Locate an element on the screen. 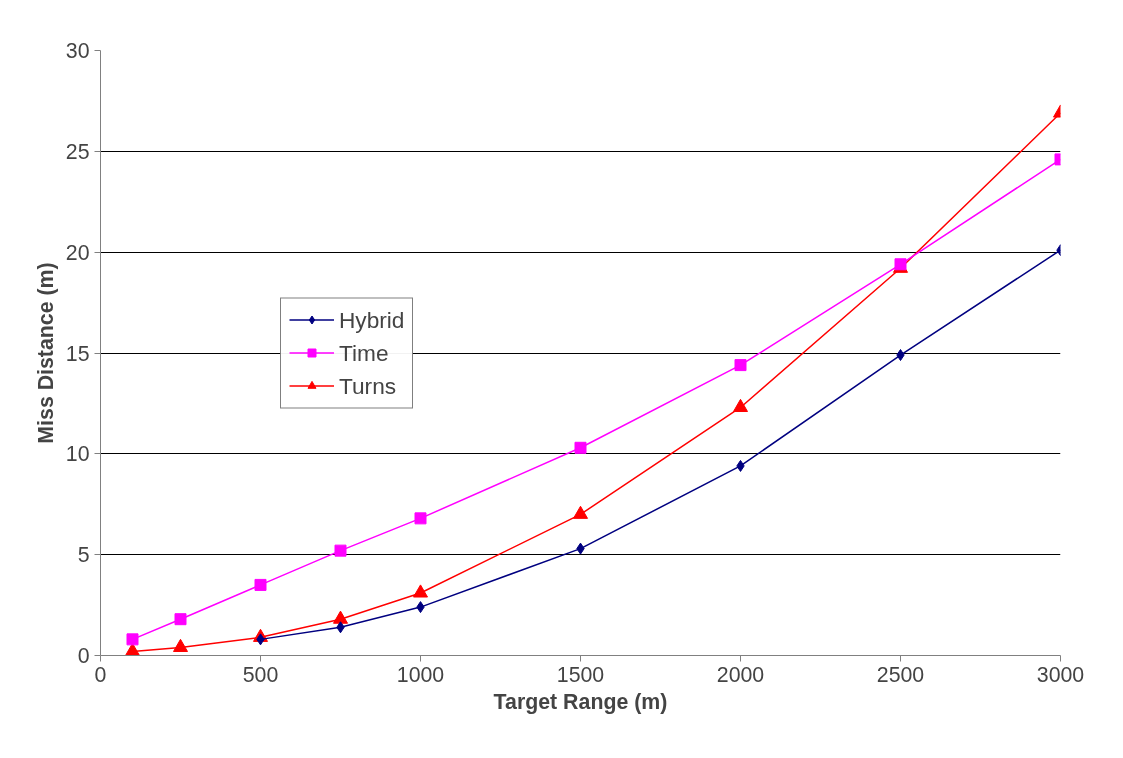  y-tick-label: 30 is located at coordinates (77, 51).